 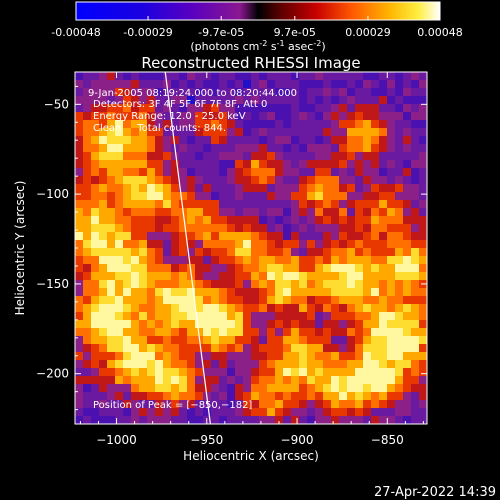 I want to click on solar-limb-line, so click(x=187, y=248).